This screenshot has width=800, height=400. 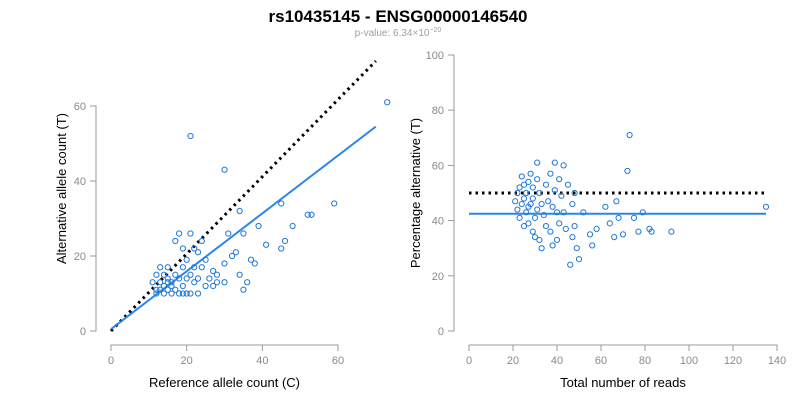 What do you see at coordinates (435, 30) in the screenshot?
I see `subtitle-exponent: −20` at bounding box center [435, 30].